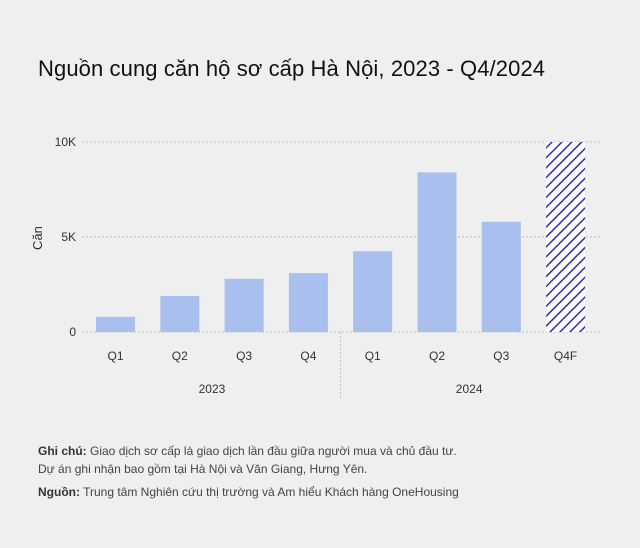  Describe the element at coordinates (65, 142) in the screenshot. I see `y-tick-label: 10K` at that location.